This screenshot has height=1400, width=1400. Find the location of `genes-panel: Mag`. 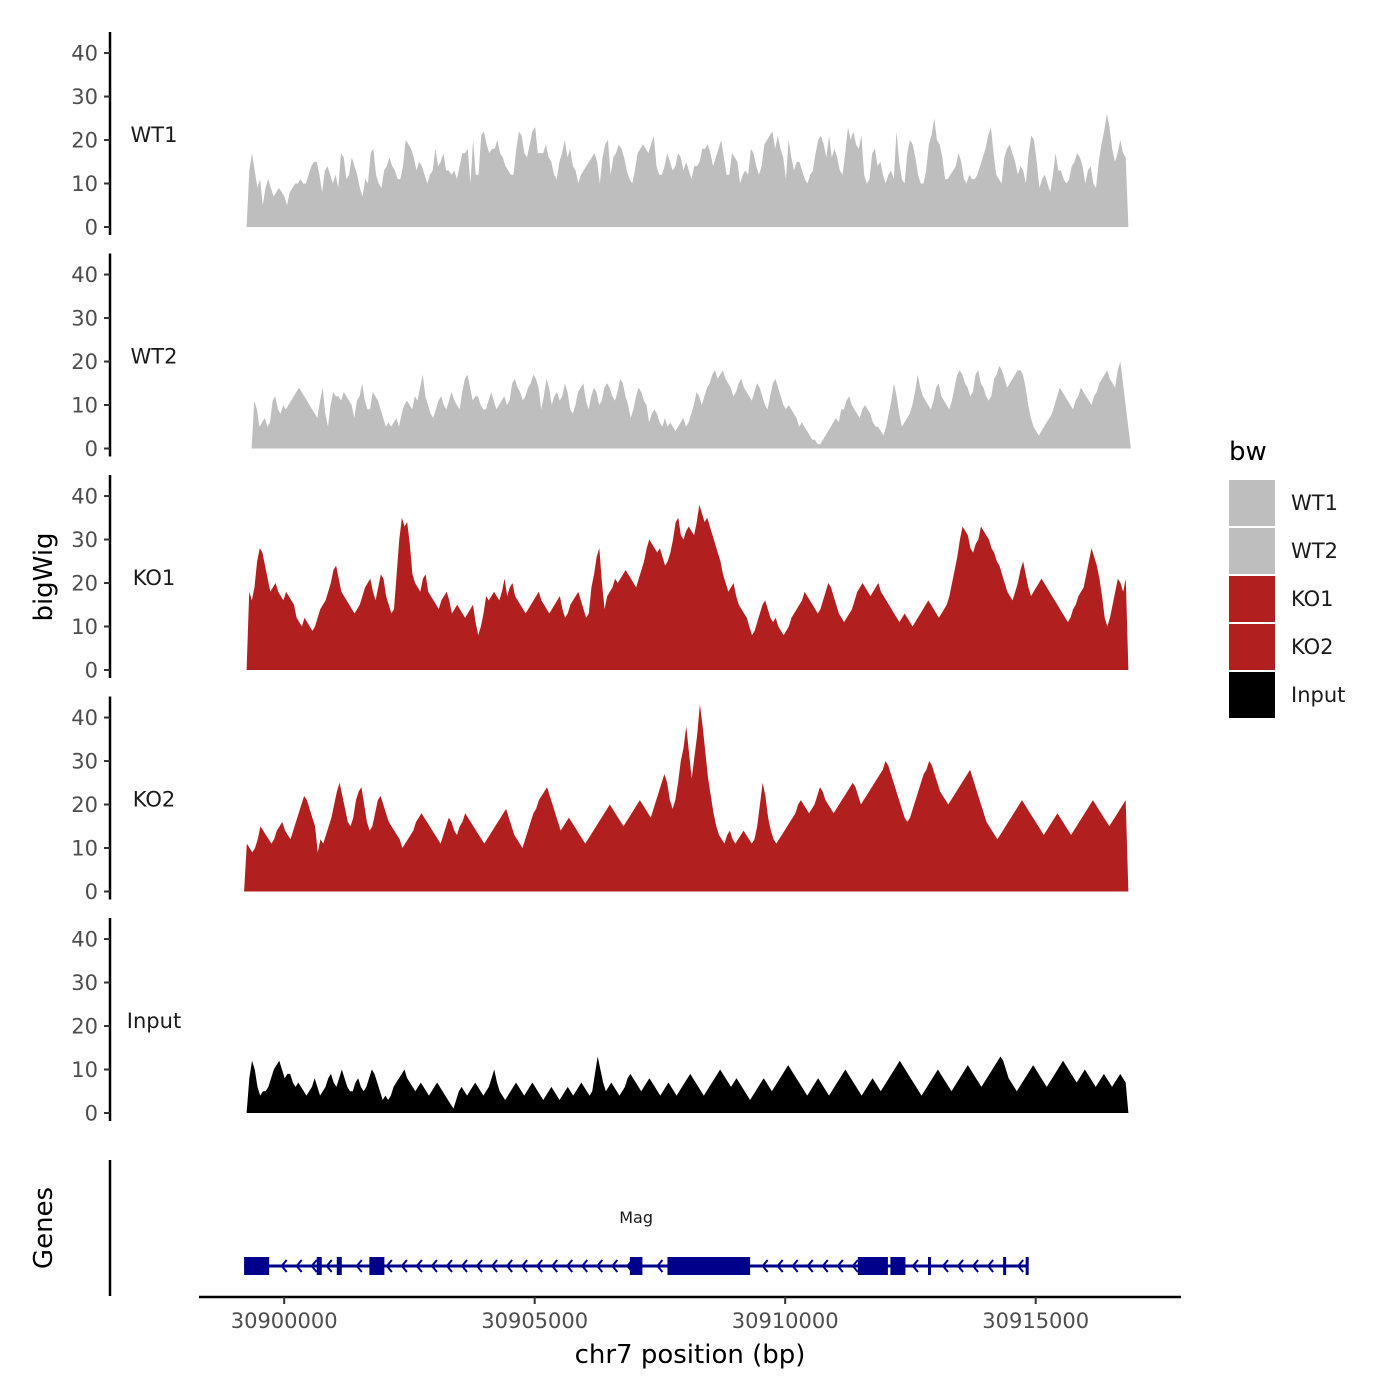

genes-panel: Mag is located at coordinates (568, 1228).